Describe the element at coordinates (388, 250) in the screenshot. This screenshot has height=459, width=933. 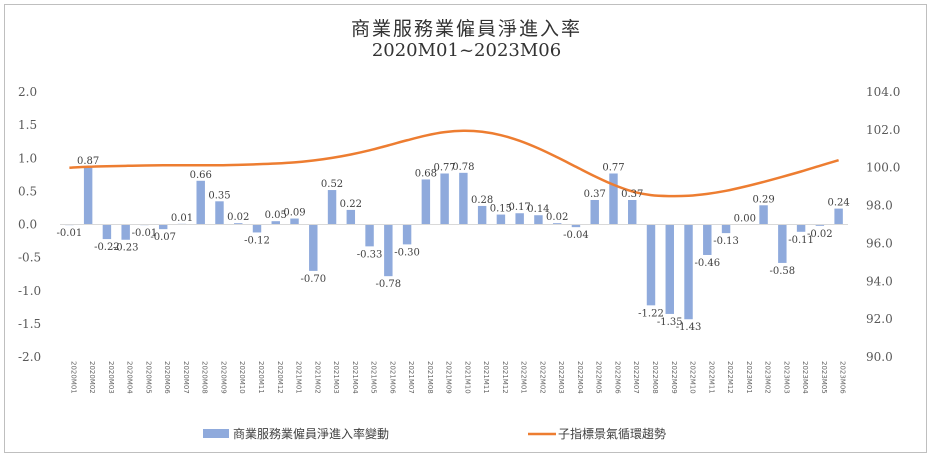
I see `bar-2021M06` at that location.